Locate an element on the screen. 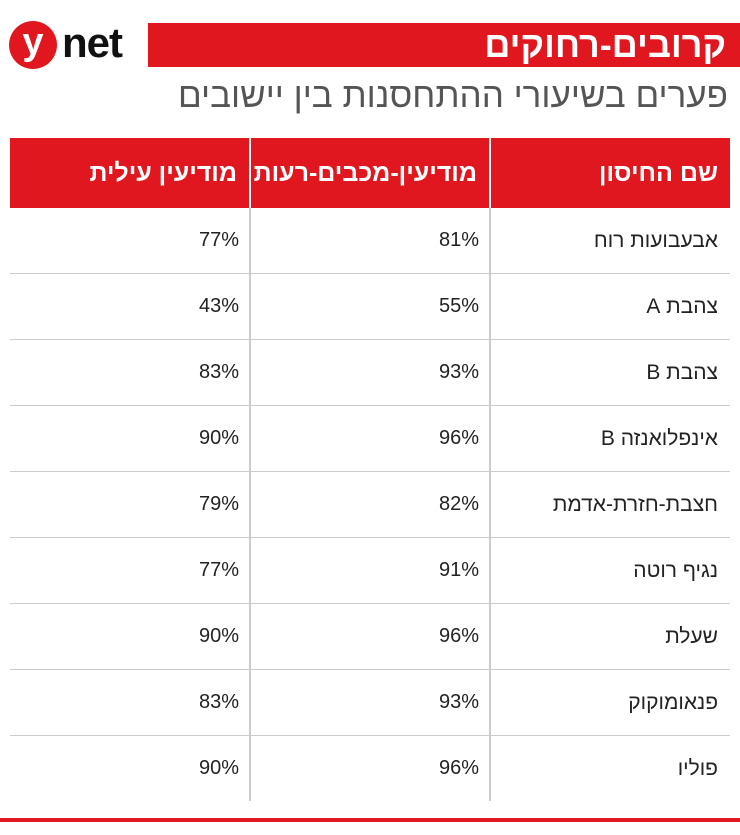 The height and width of the screenshot is (835, 740). table-row: פנאומוקוק 93% 83% is located at coordinates (370, 702).